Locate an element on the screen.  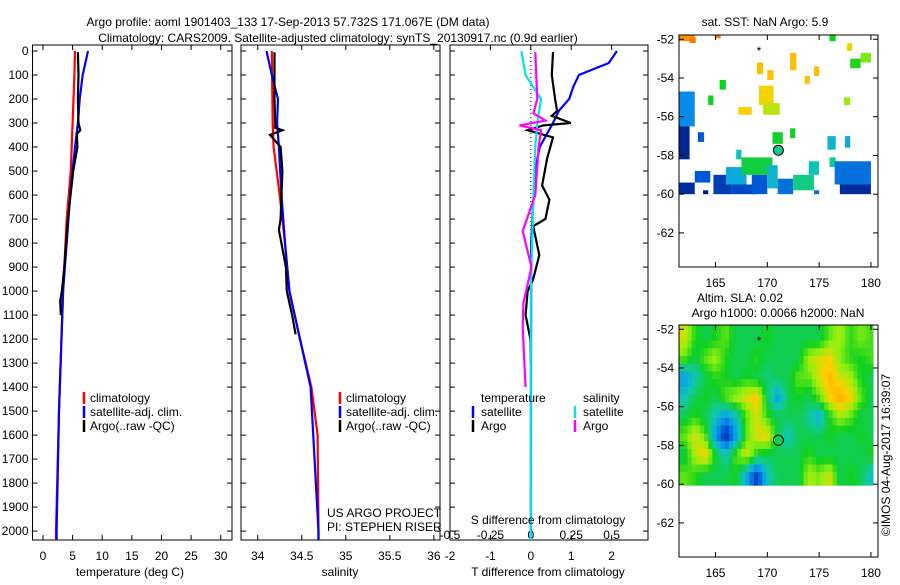
x-tick-label: 36 is located at coordinates (434, 556).